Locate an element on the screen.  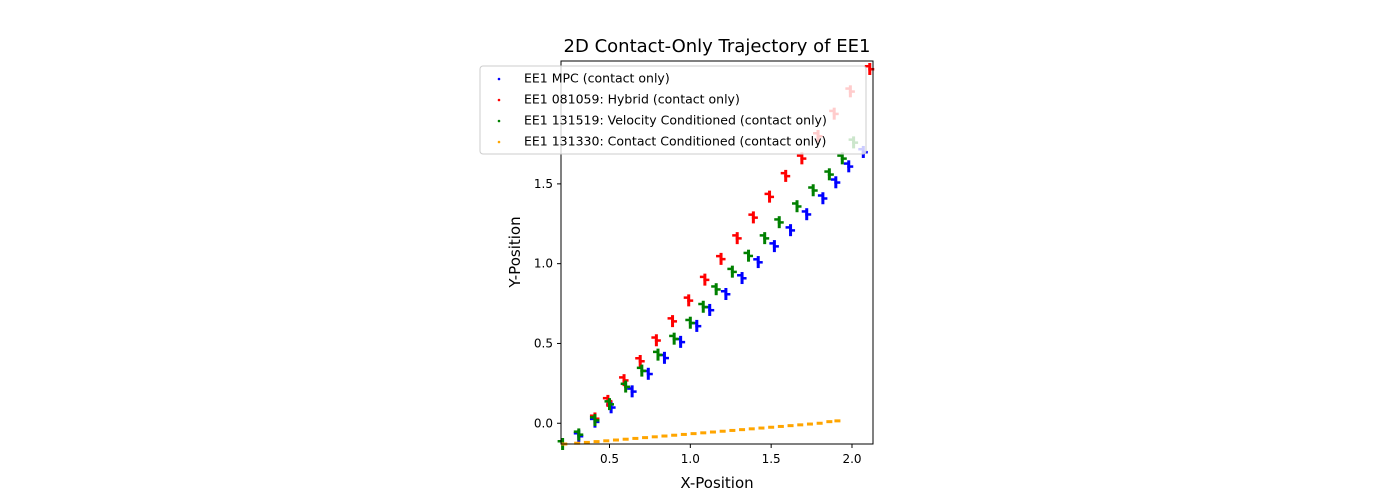
y-tick-label: 1.5 is located at coordinates (543, 184).